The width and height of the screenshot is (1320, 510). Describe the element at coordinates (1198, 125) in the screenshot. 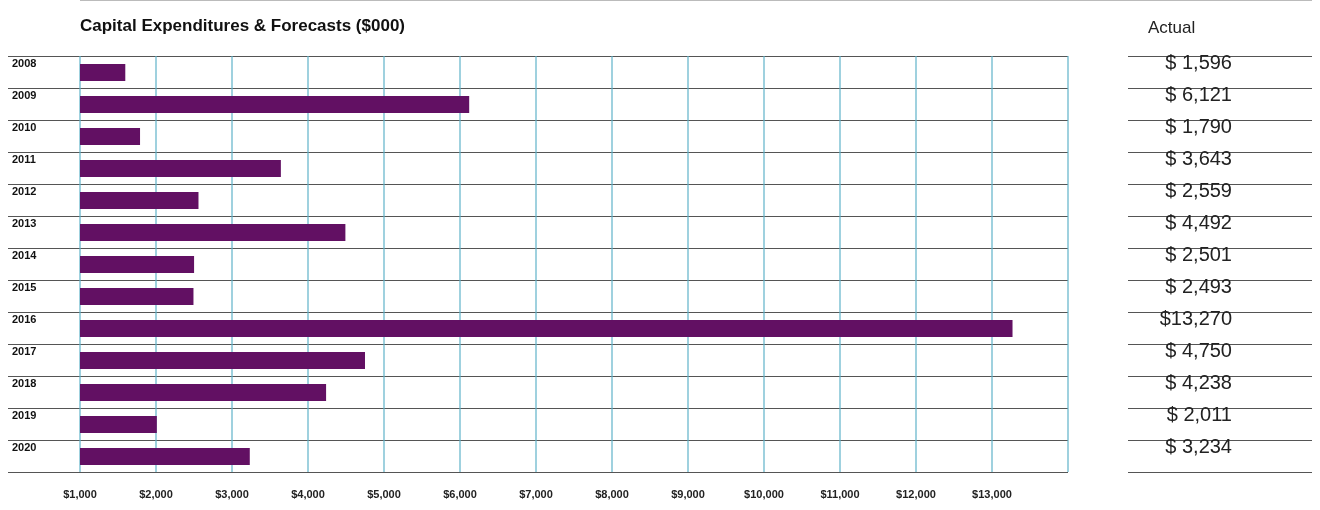

I see `data-label: $ 1,790` at that location.